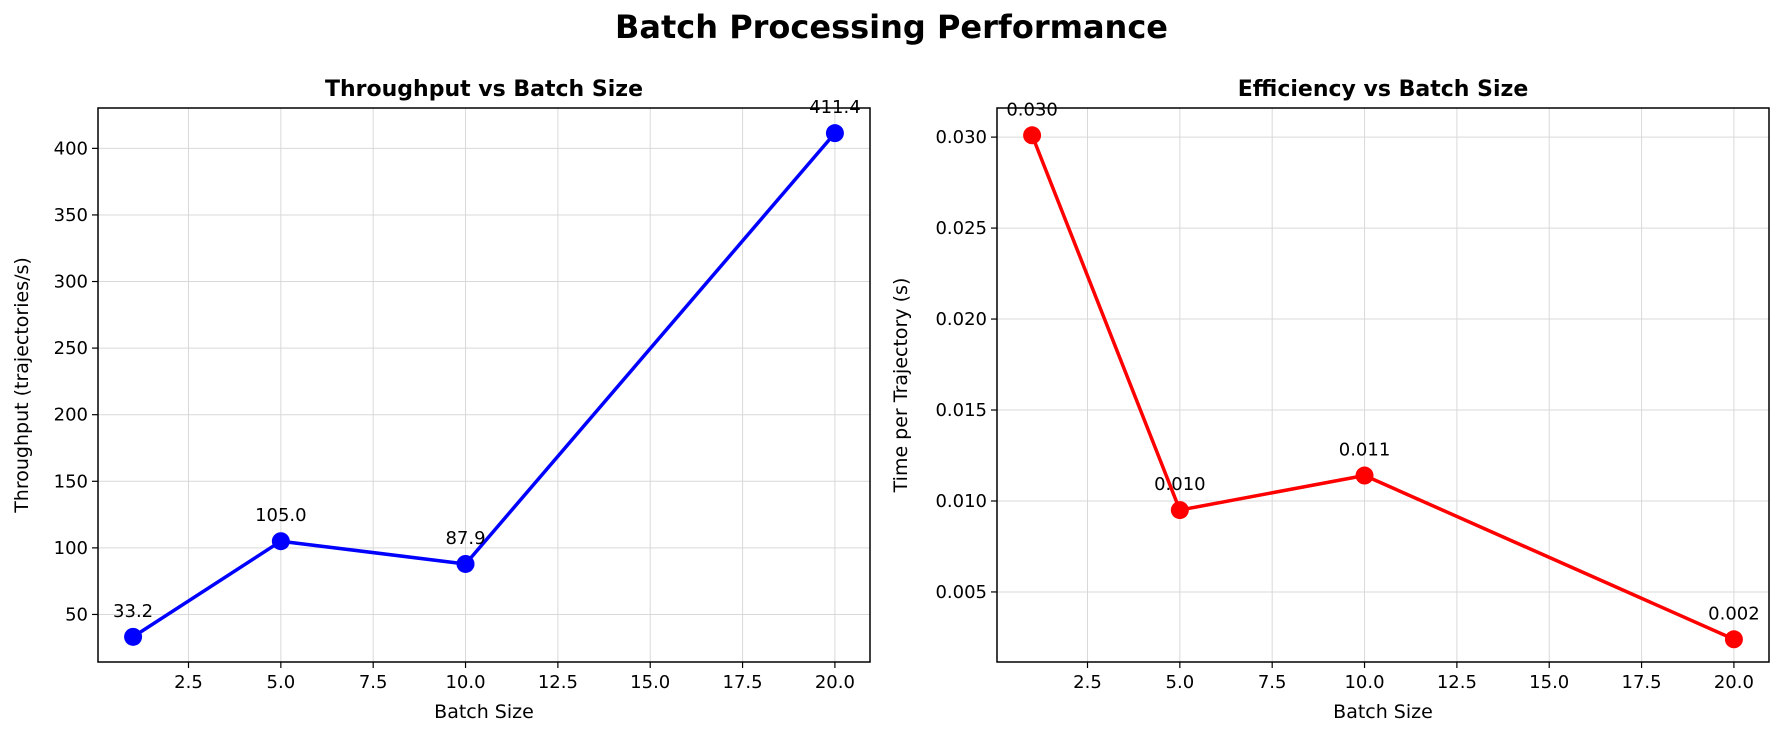 This screenshot has width=1783, height=740. I want to click on efficiency-chart-title: Efficiency vs Batch Size, so click(1383, 89).